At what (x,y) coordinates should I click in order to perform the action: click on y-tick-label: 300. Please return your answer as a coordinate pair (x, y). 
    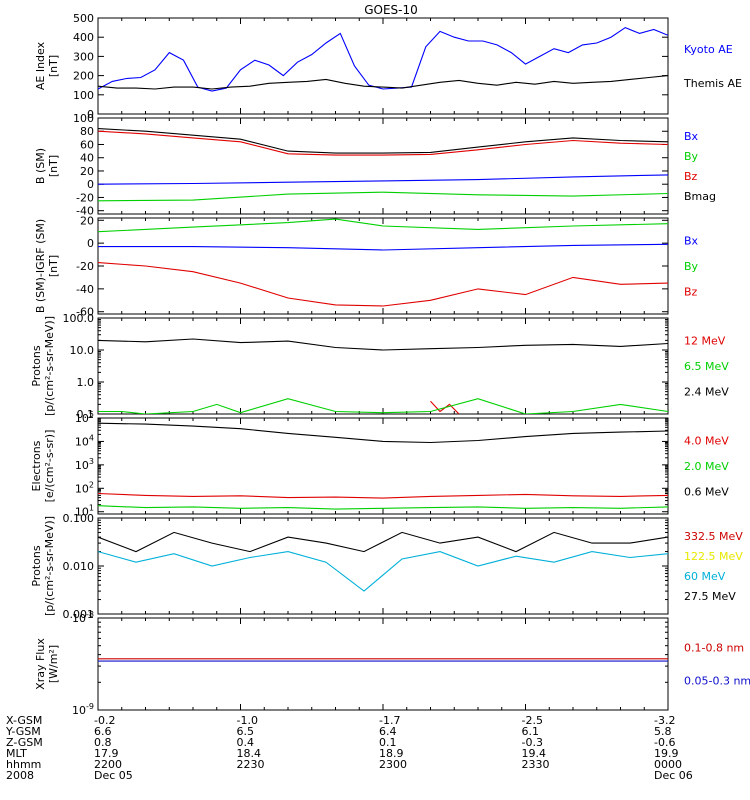
    Looking at the image, I should click on (83, 56).